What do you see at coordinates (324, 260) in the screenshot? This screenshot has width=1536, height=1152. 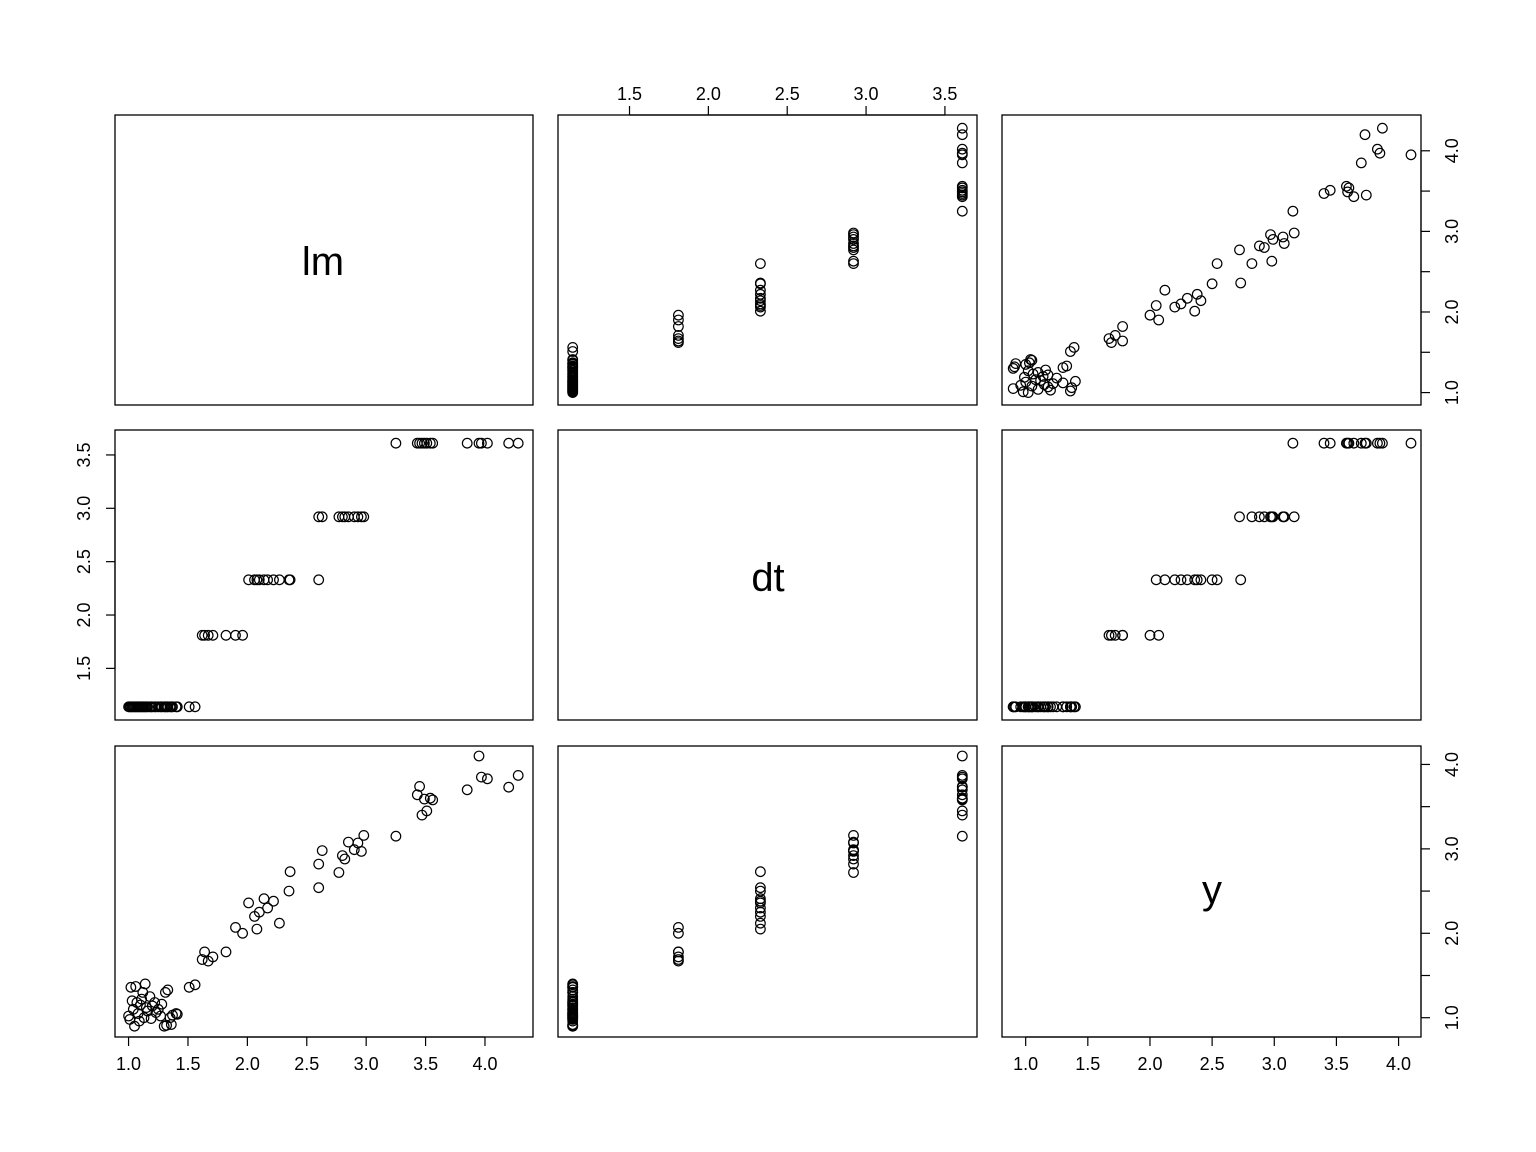 I see `panel-lm-lm` at bounding box center [324, 260].